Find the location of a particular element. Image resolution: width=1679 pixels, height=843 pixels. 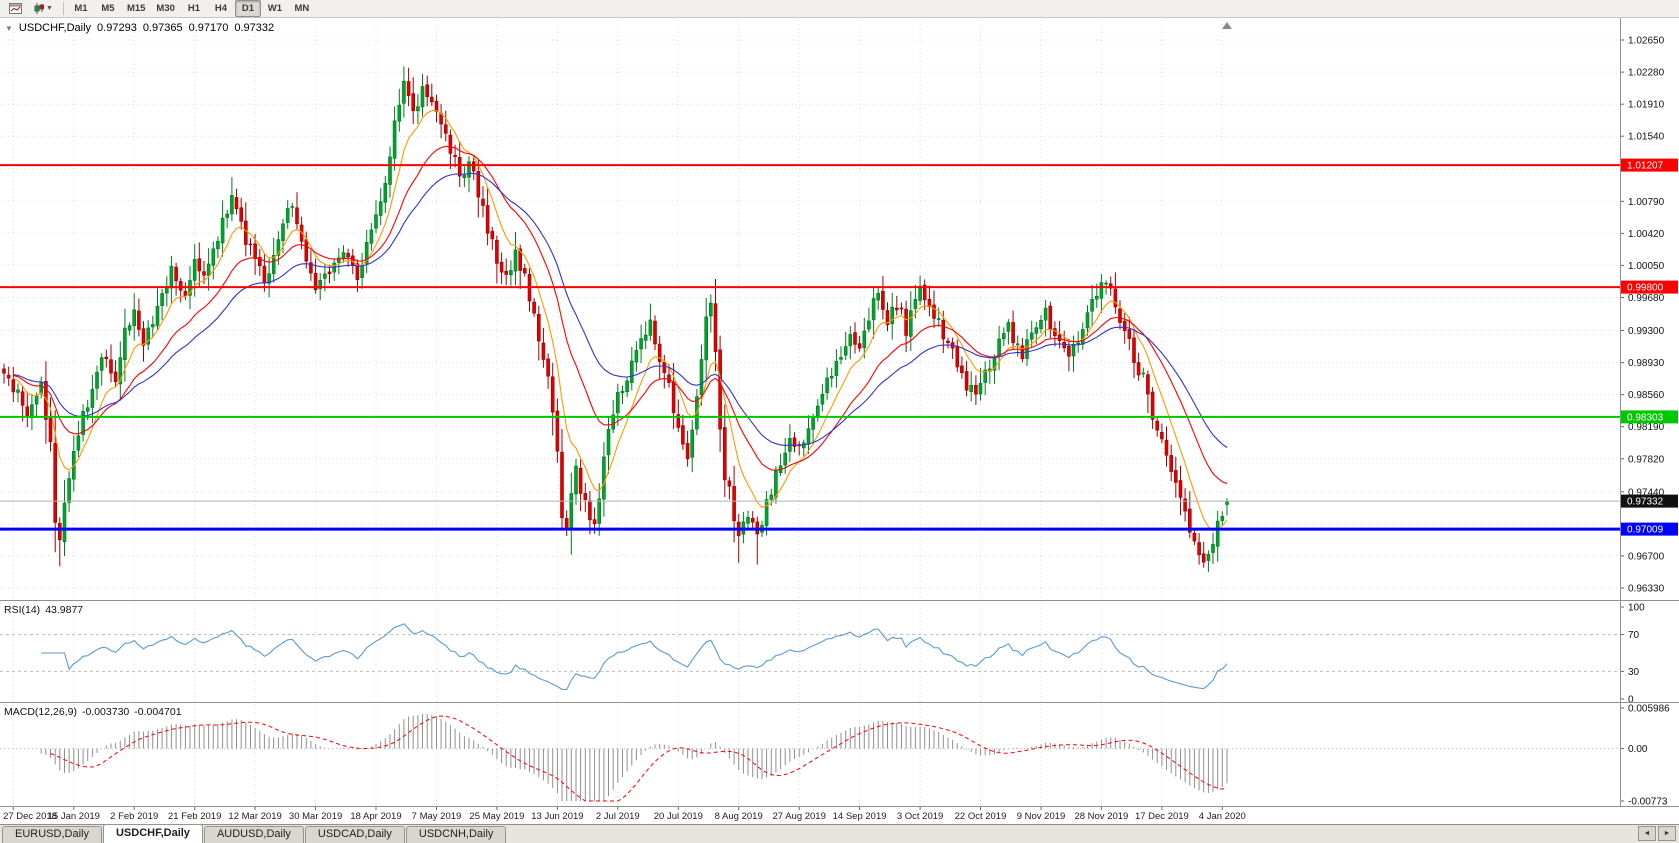

svg-text: 0.005986 is located at coordinates (1649, 709).